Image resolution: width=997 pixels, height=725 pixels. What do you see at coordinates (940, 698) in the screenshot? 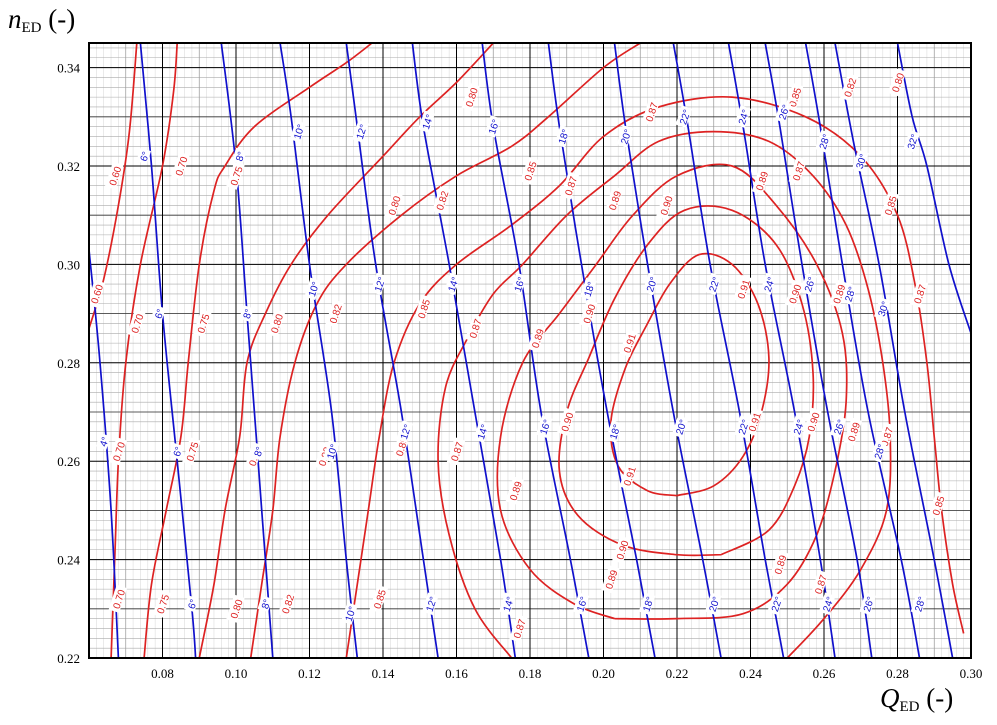
I see `x-axis-unit: (-)` at bounding box center [940, 698].